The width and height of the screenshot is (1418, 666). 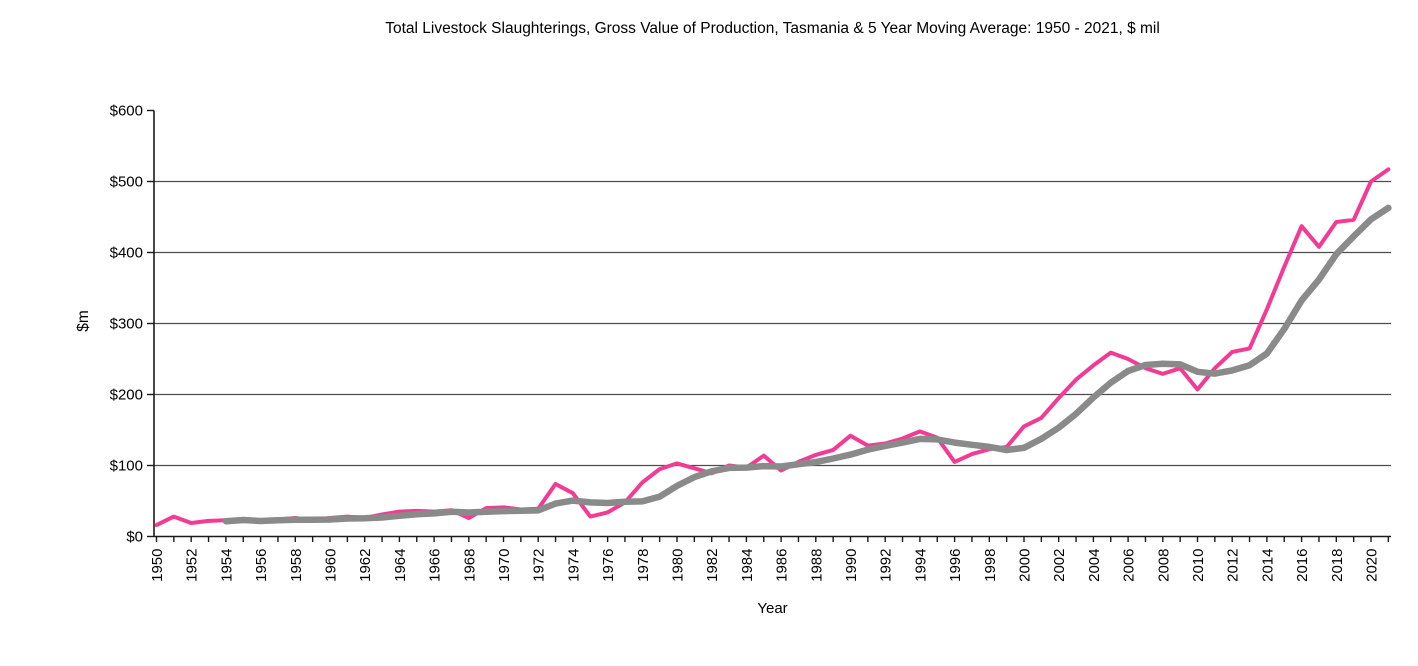 What do you see at coordinates (365, 565) in the screenshot?
I see `x-tick-label: 1962` at bounding box center [365, 565].